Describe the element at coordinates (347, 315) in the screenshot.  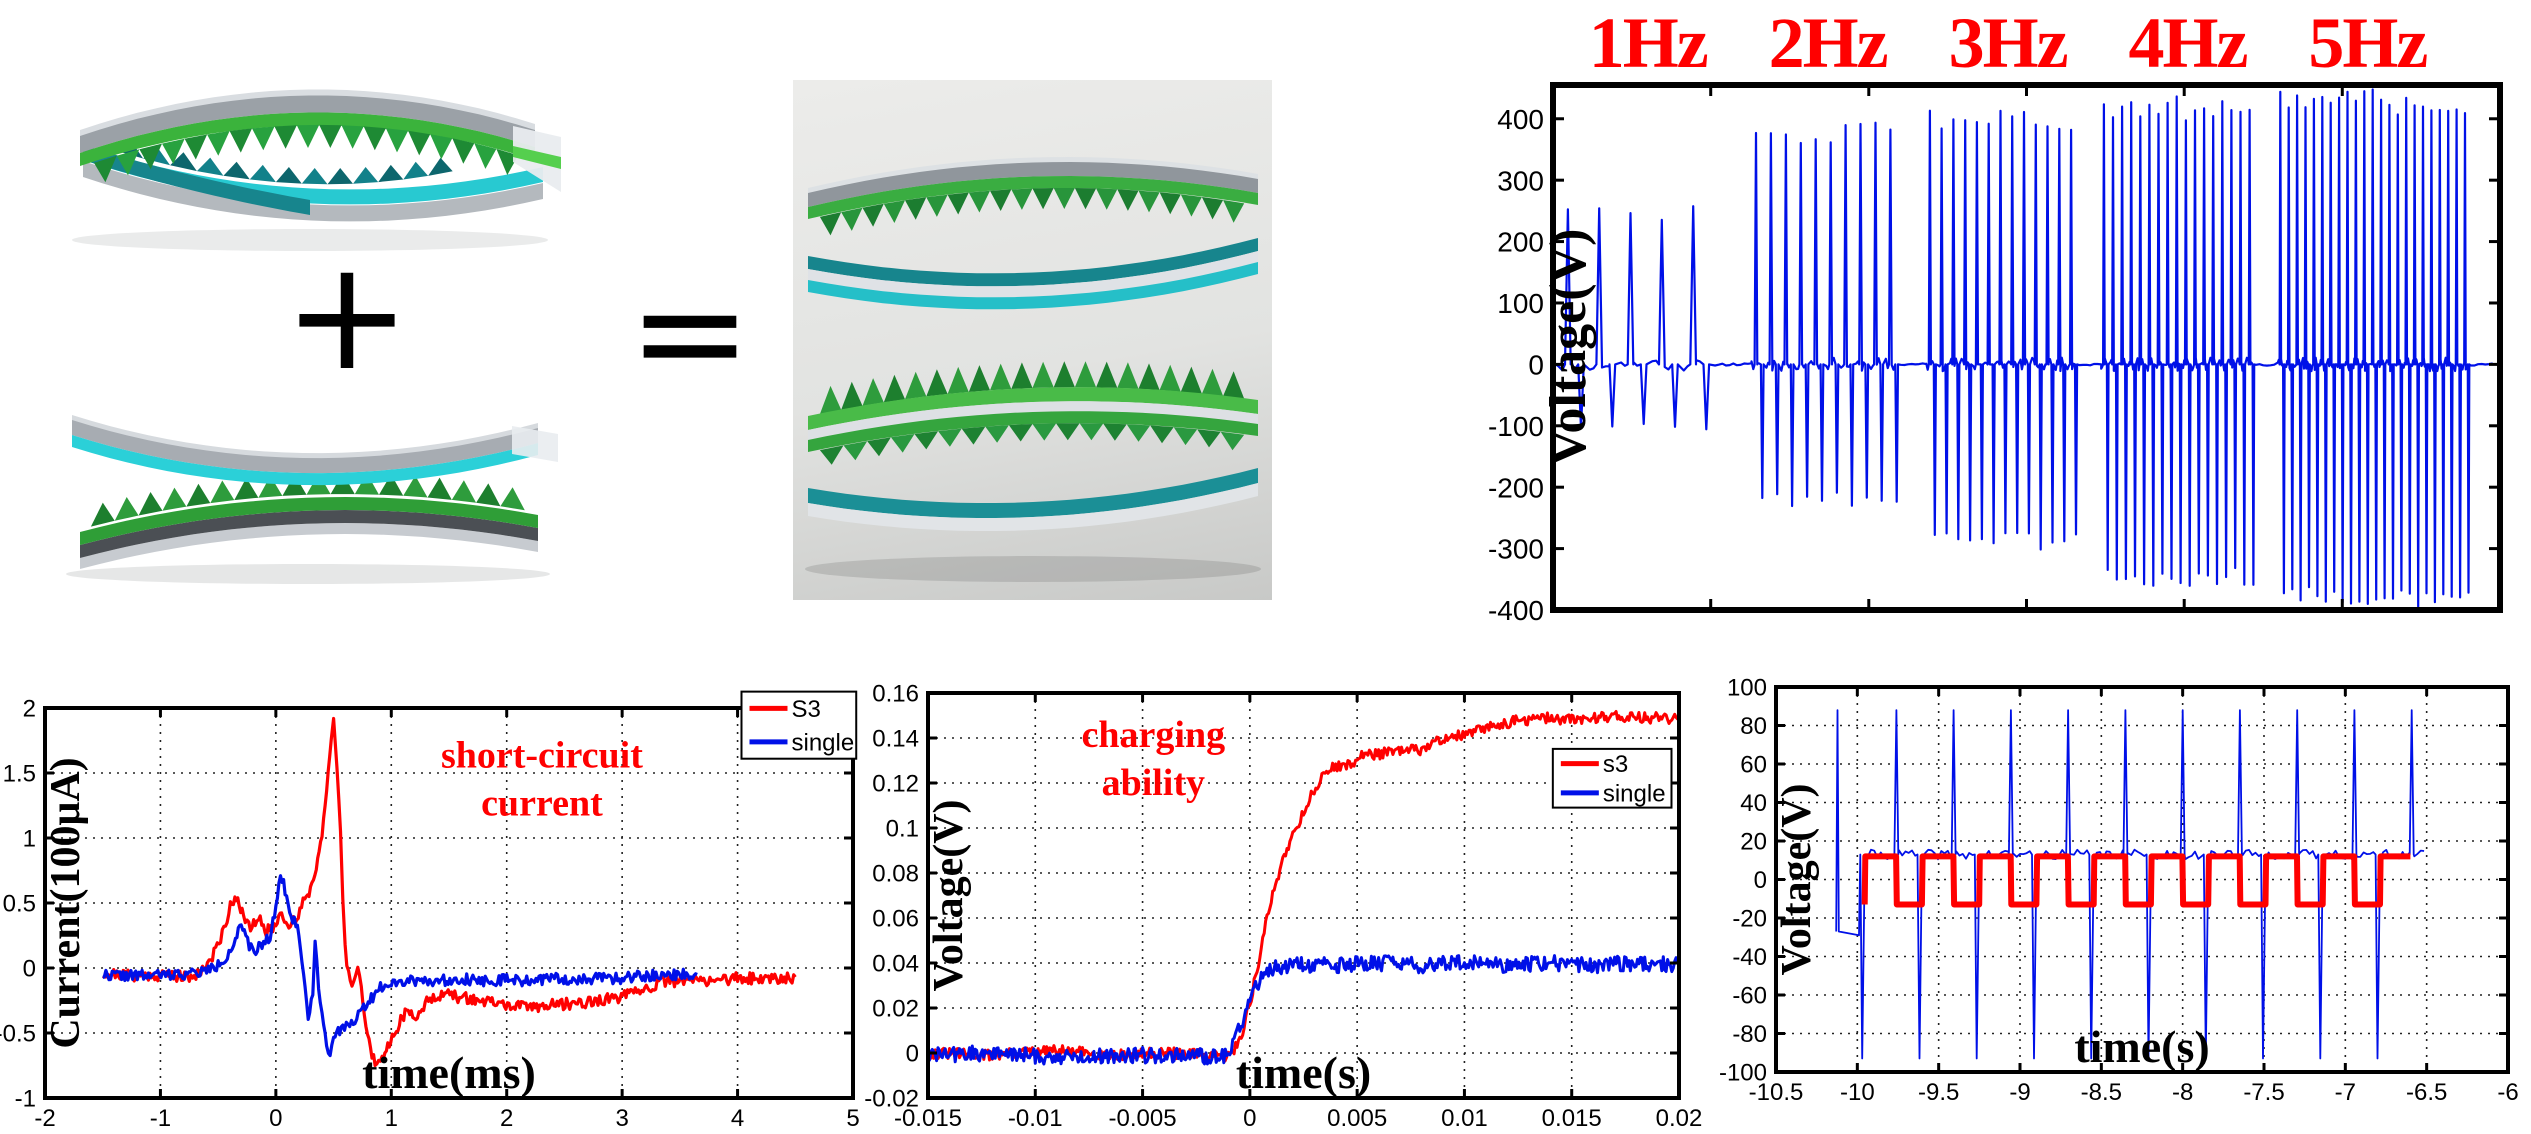
I see `plus-operator: +` at that location.